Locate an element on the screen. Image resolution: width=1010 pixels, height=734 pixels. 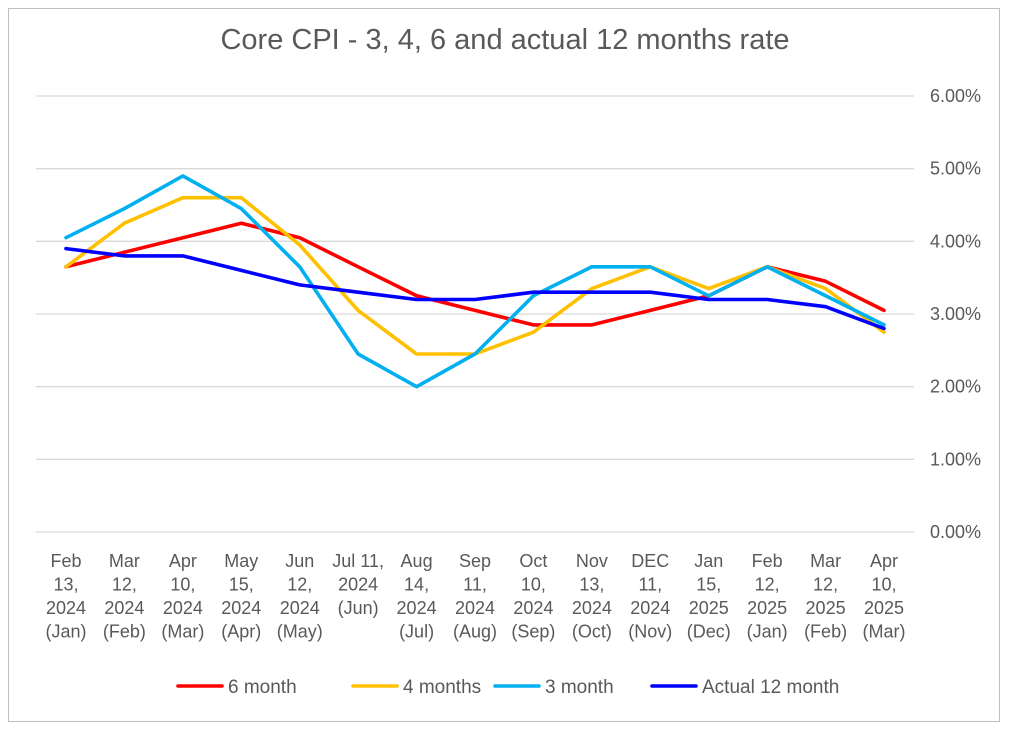
y-tick-label: 3.00% is located at coordinates (955, 314).